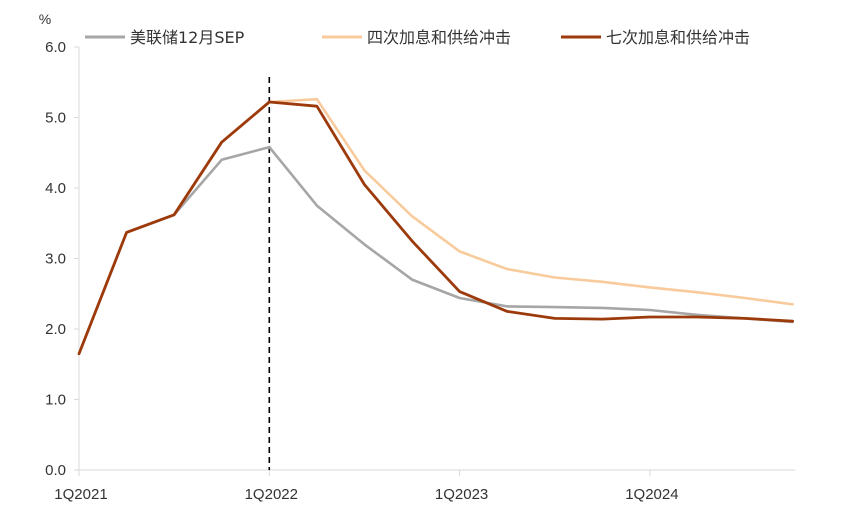 The width and height of the screenshot is (847, 530). Describe the element at coordinates (55, 259) in the screenshot. I see `y-tick-label: 3.0` at that location.